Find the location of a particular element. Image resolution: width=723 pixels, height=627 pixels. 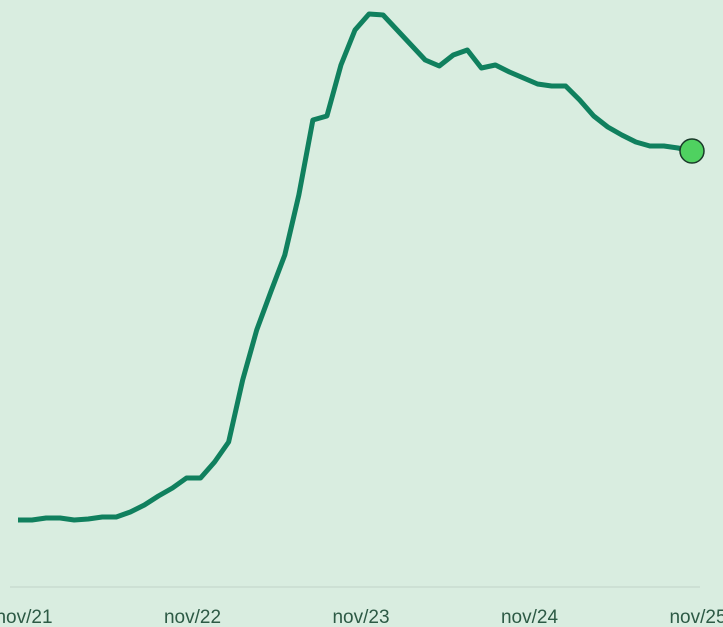

x-tick-label: nov/22 is located at coordinates (192, 617).